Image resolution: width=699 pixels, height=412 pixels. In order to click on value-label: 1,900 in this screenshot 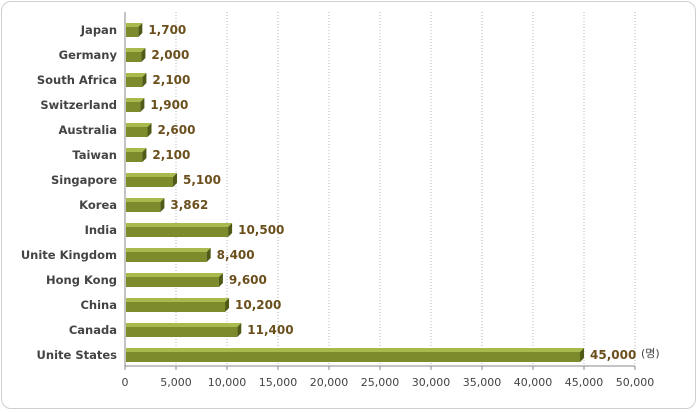, I will do `click(169, 105)`.